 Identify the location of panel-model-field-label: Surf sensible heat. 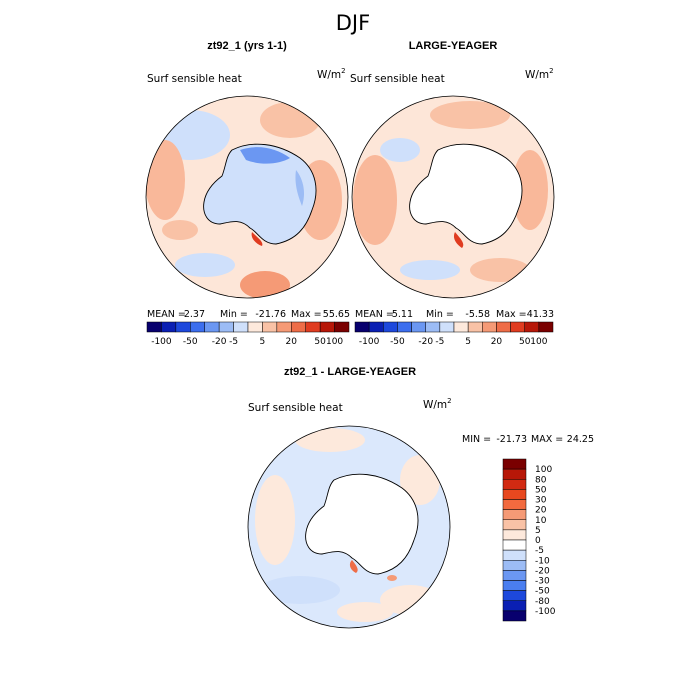
(194, 79).